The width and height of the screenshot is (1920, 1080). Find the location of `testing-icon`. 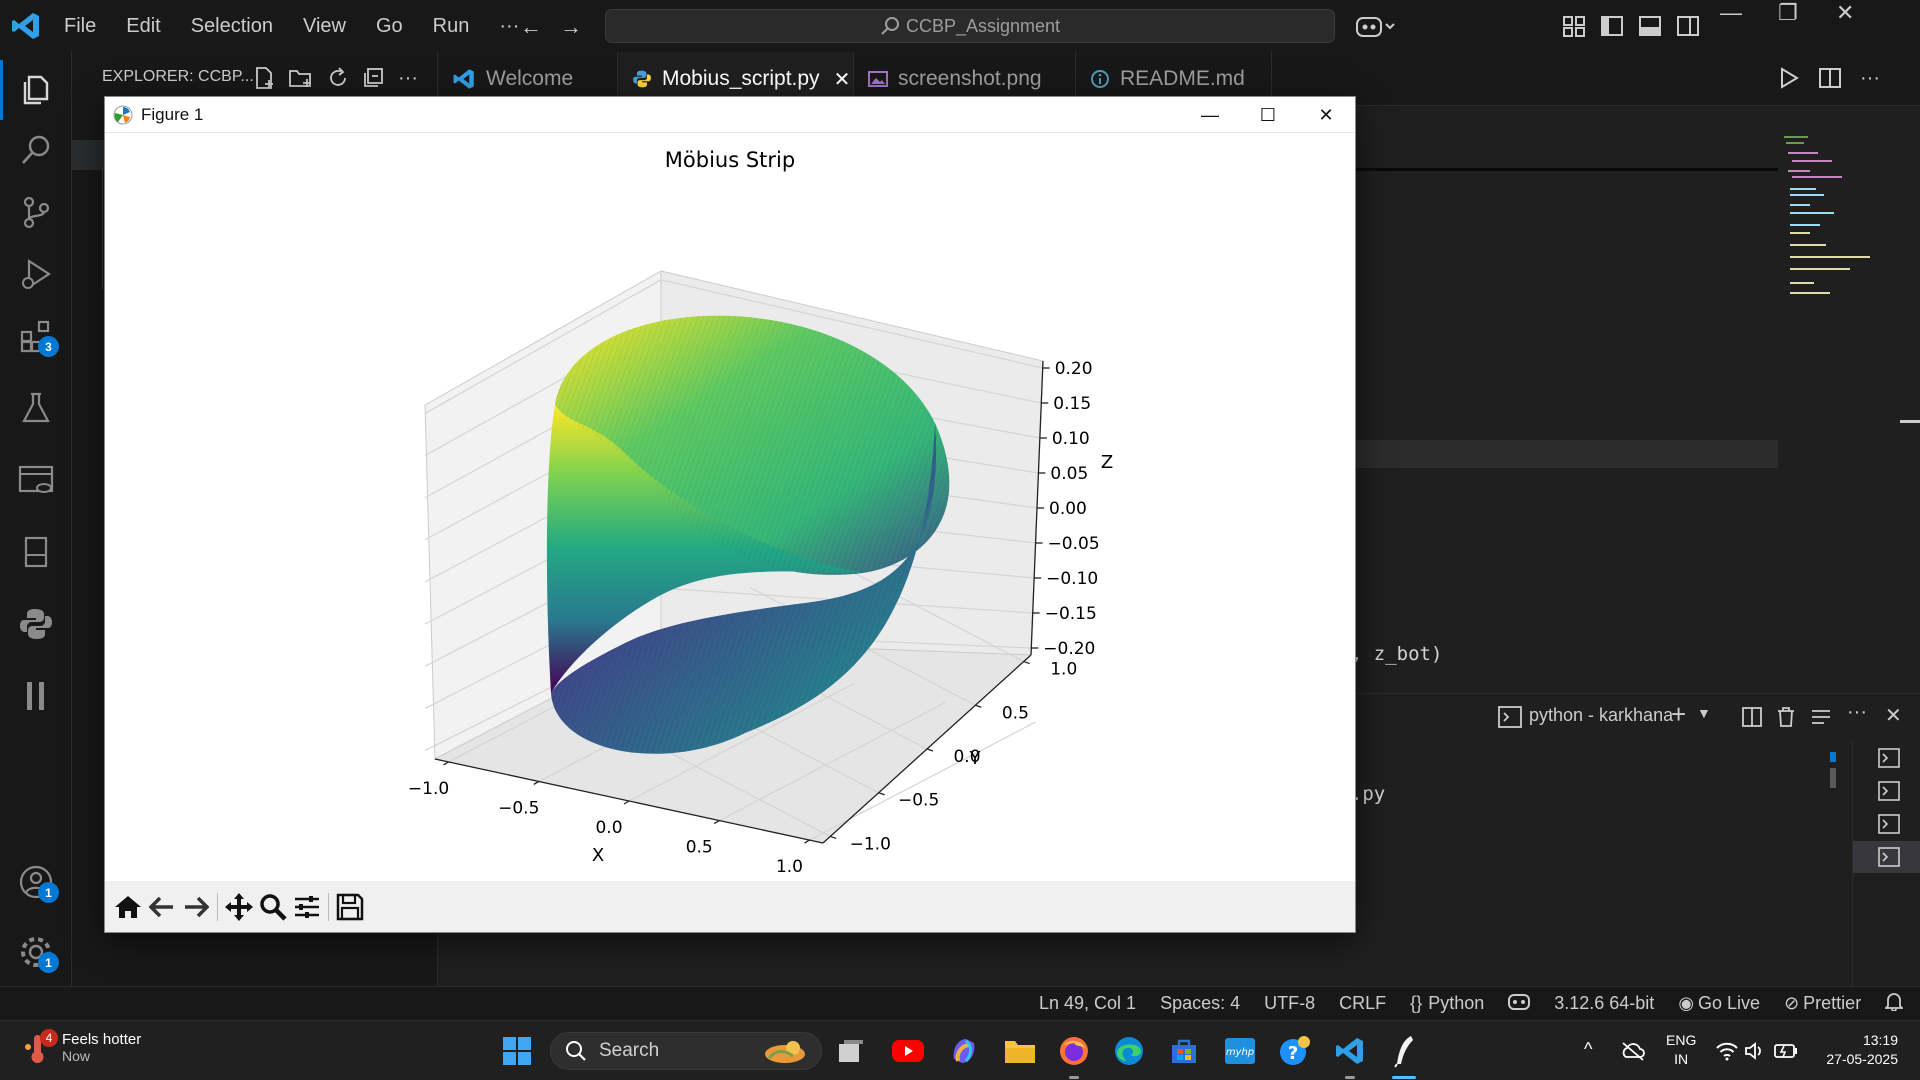

testing-icon is located at coordinates (36, 408).